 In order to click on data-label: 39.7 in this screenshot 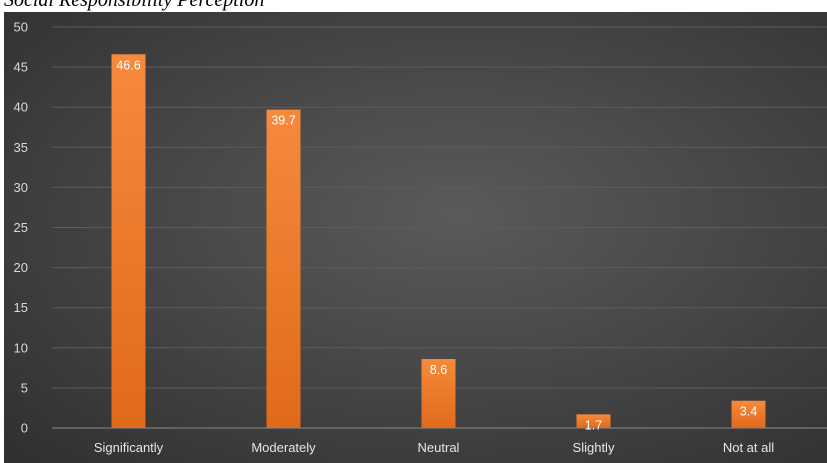, I will do `click(283, 121)`.